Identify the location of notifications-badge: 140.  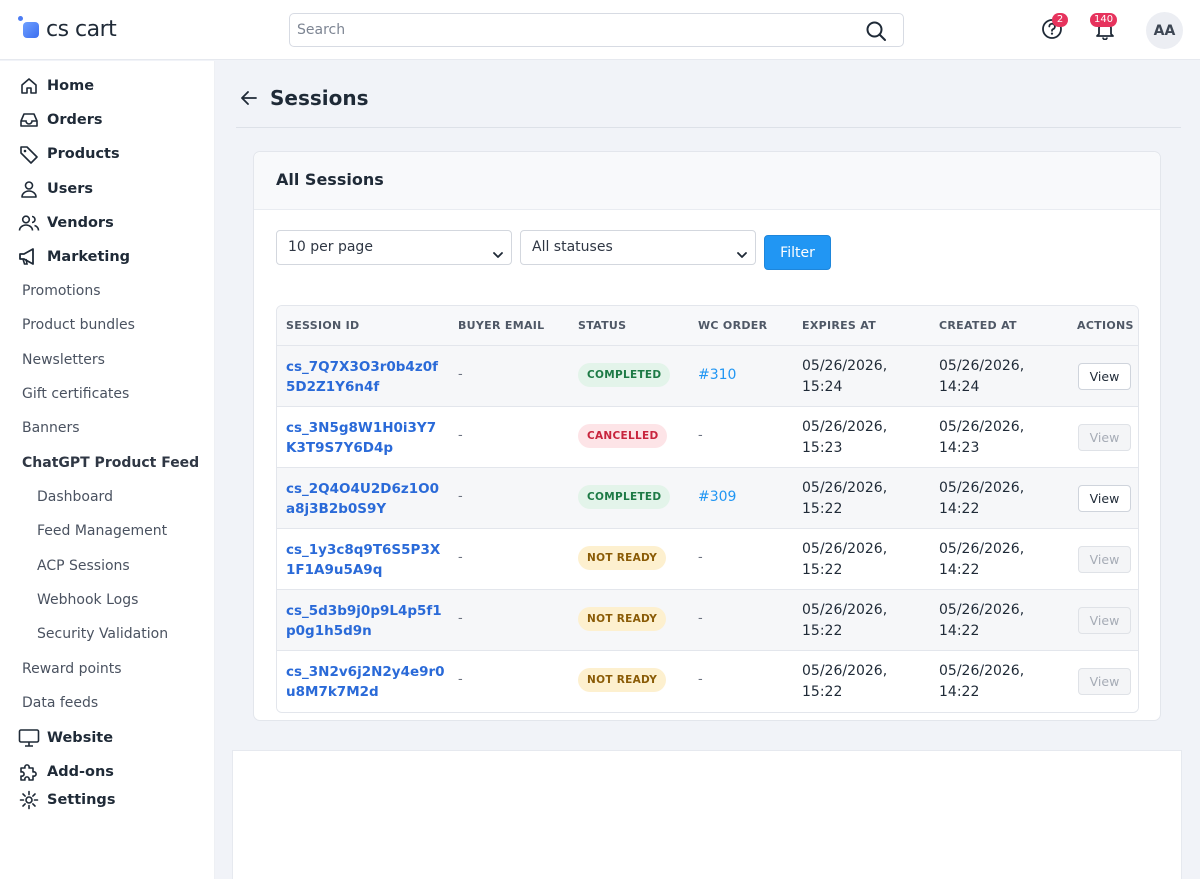
(1104, 20).